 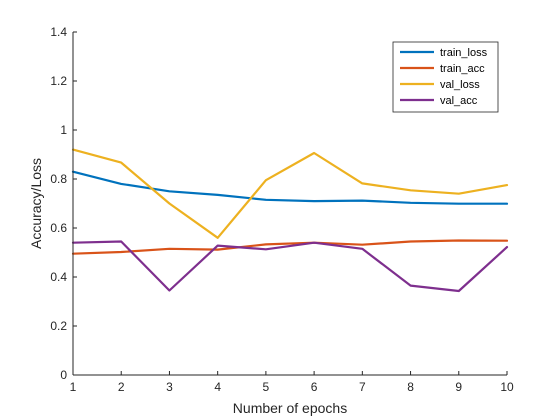 What do you see at coordinates (121, 387) in the screenshot?
I see `x-tick-label: 2` at bounding box center [121, 387].